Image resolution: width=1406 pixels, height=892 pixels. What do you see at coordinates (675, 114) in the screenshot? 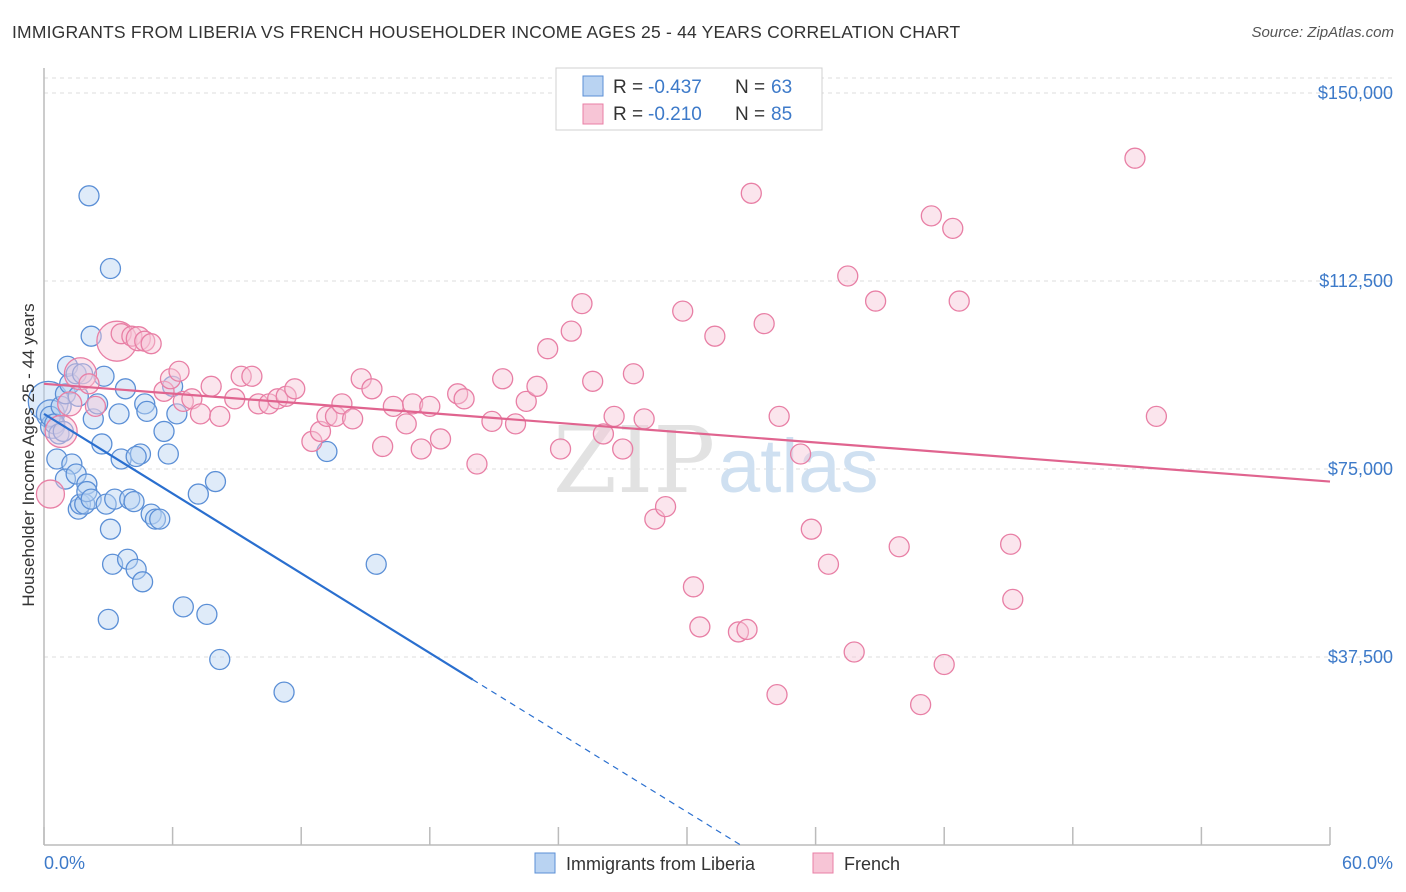
I see `legend-r-value-french: -0.210` at bounding box center [675, 114].